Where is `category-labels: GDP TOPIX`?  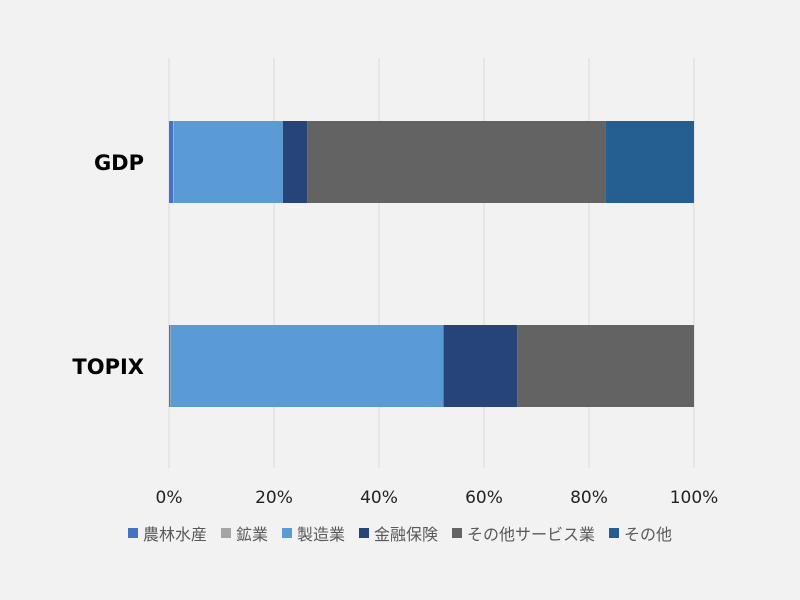 category-labels: GDP TOPIX is located at coordinates (108, 265).